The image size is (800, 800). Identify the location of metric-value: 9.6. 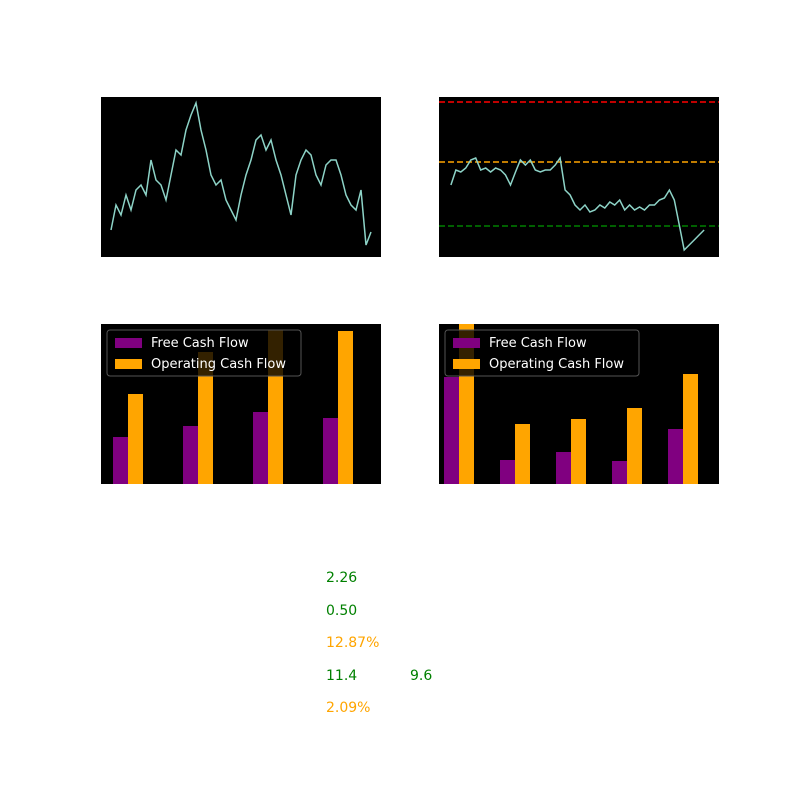
(421, 676).